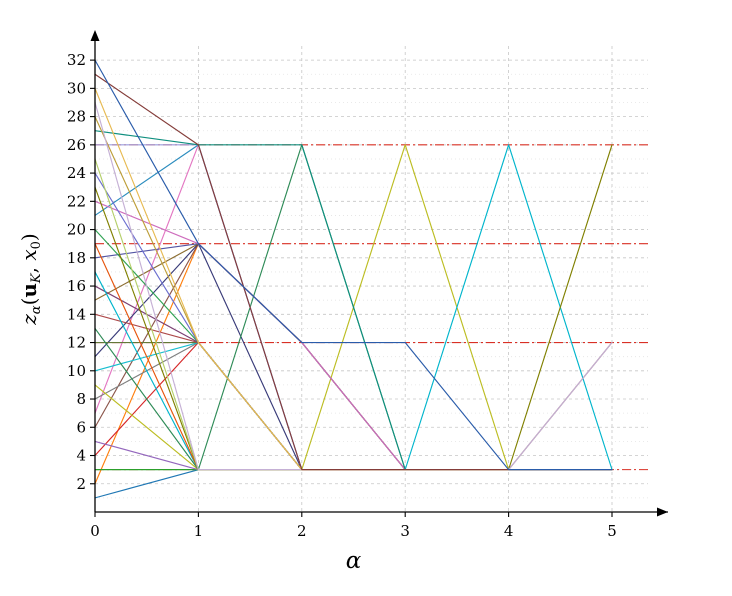  I want to click on x-tick-label: 5, so click(612, 531).